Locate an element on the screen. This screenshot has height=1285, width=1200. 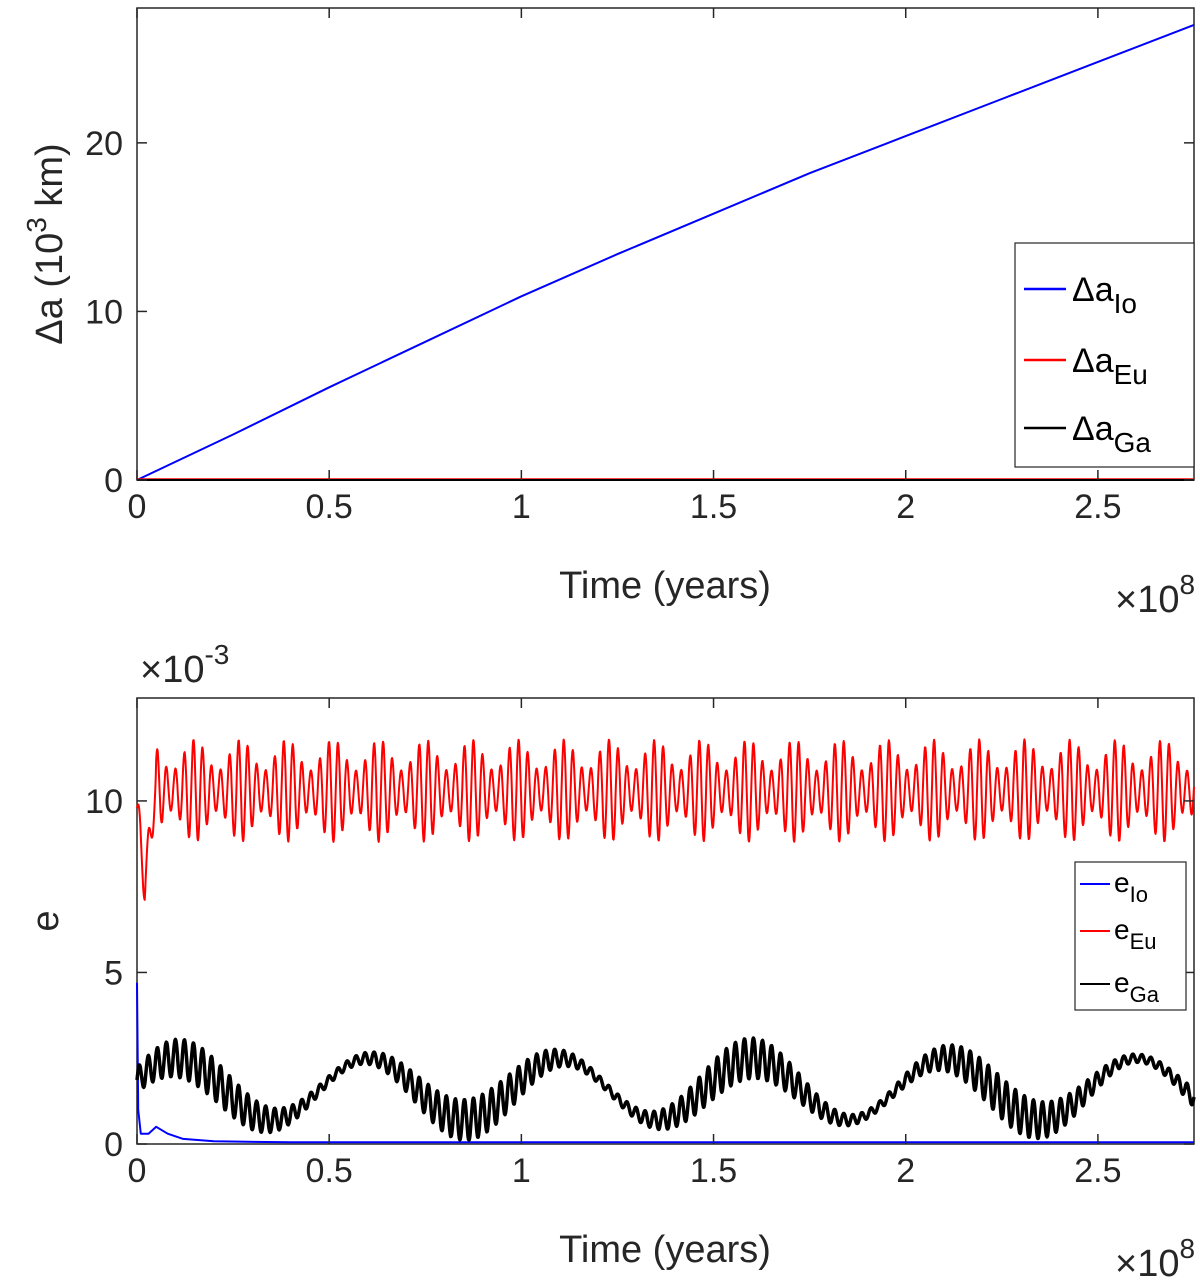
legend-label-ega: eGa is located at coordinates (1137, 987).